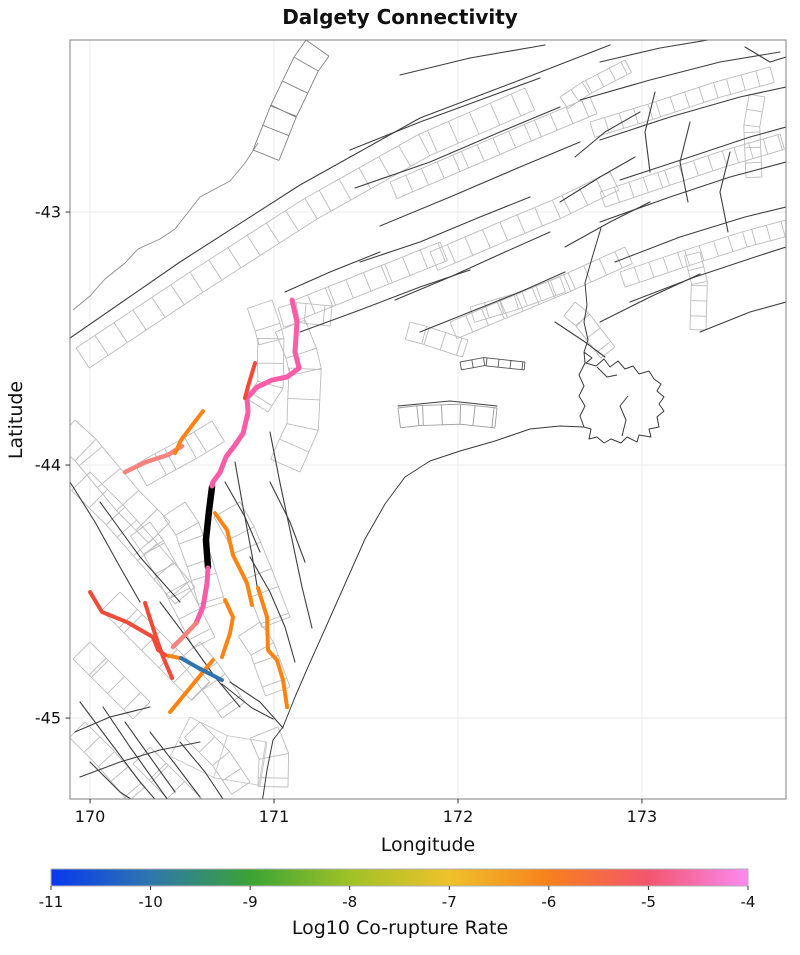  Describe the element at coordinates (16, 420) in the screenshot. I see `y-axis-label: Latitude` at that location.